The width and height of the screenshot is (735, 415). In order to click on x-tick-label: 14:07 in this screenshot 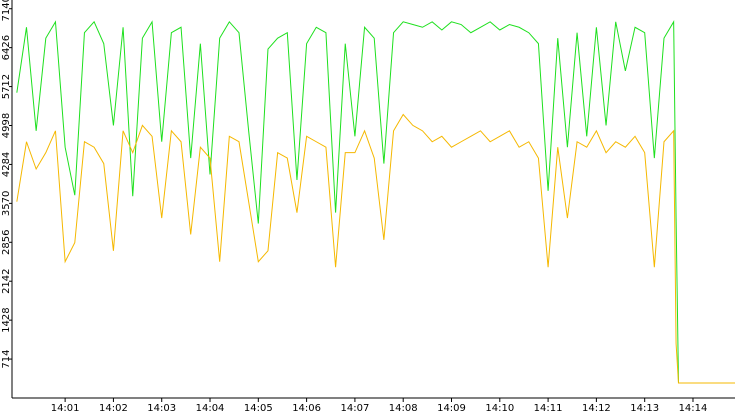, I will do `click(354, 408)`.